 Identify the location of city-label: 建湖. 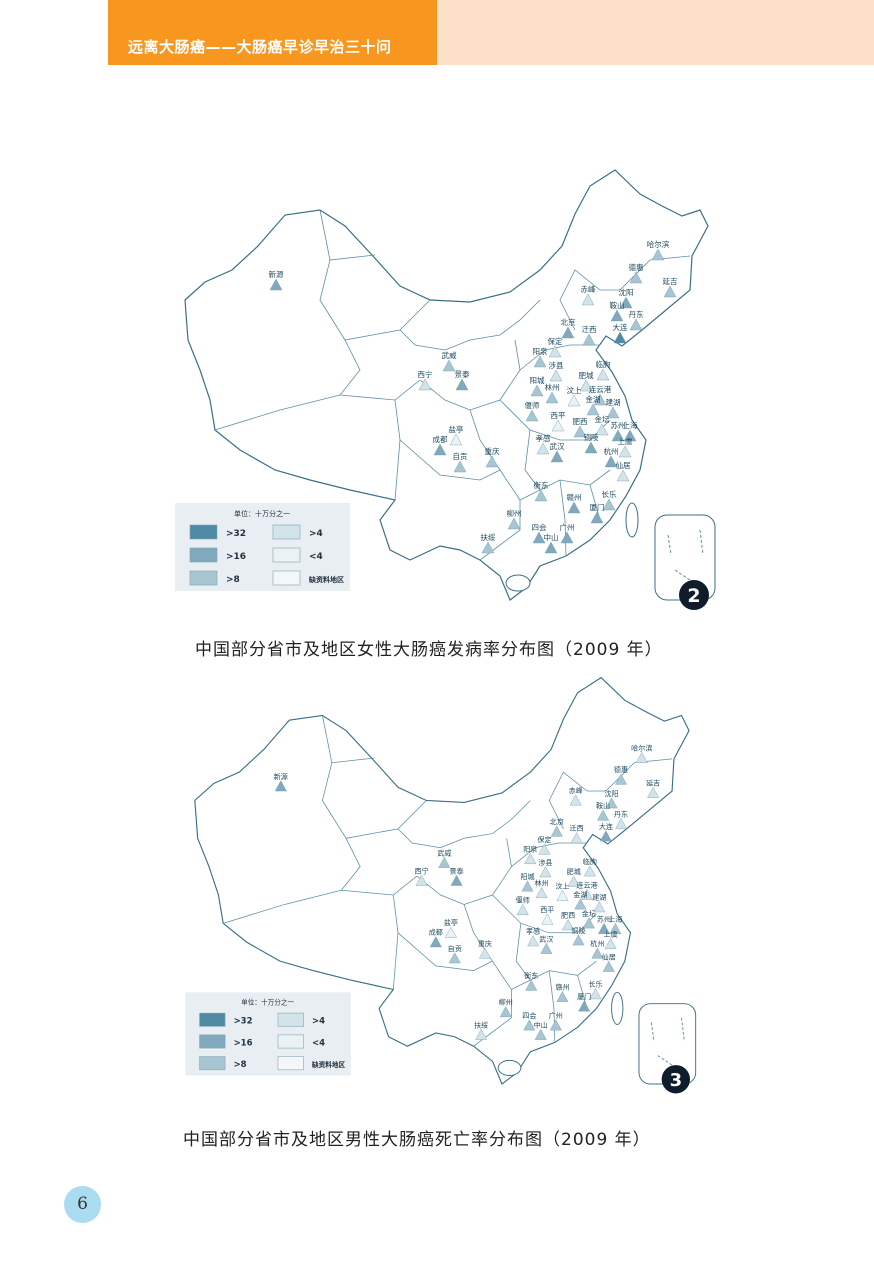
(613, 402).